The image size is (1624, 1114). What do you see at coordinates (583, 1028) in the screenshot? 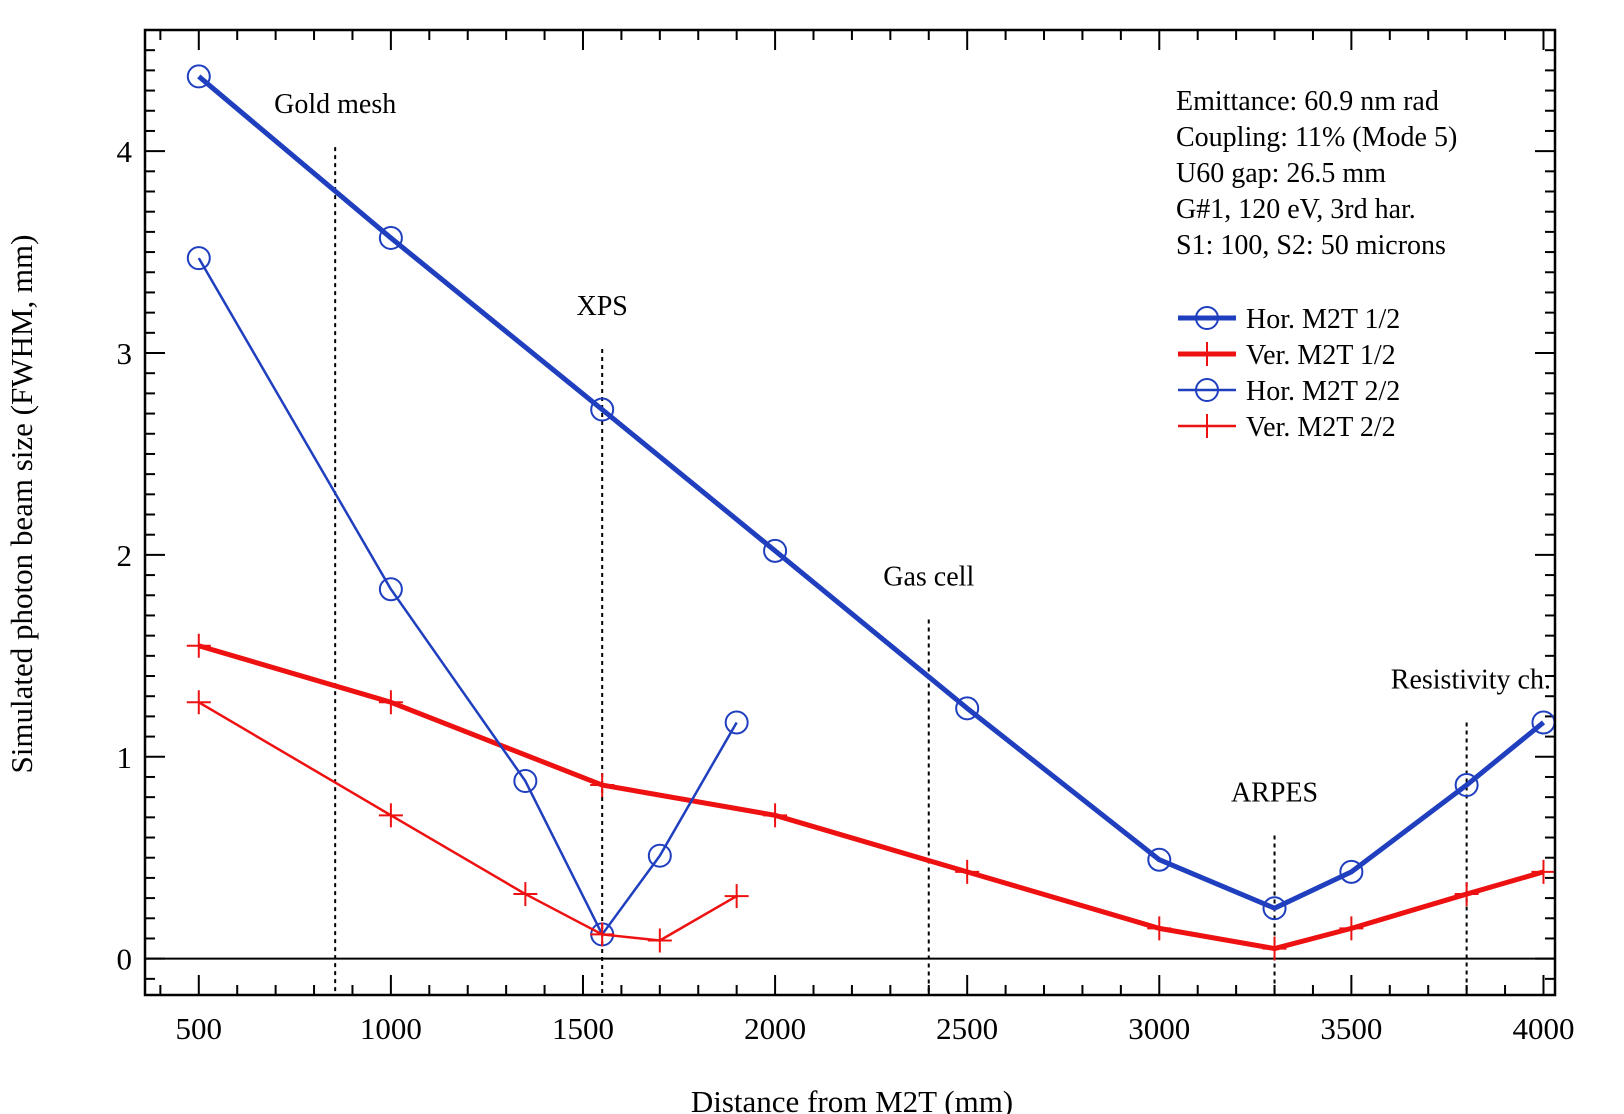
I see `x-tick-label: 1500` at bounding box center [583, 1028].